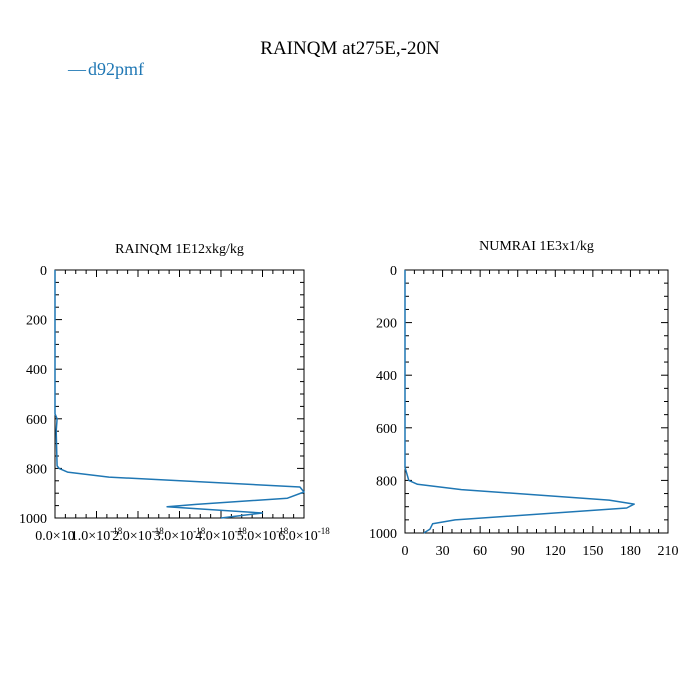 The width and height of the screenshot is (700, 700). Describe the element at coordinates (668, 551) in the screenshot. I see `x-tick-label: 210` at that location.